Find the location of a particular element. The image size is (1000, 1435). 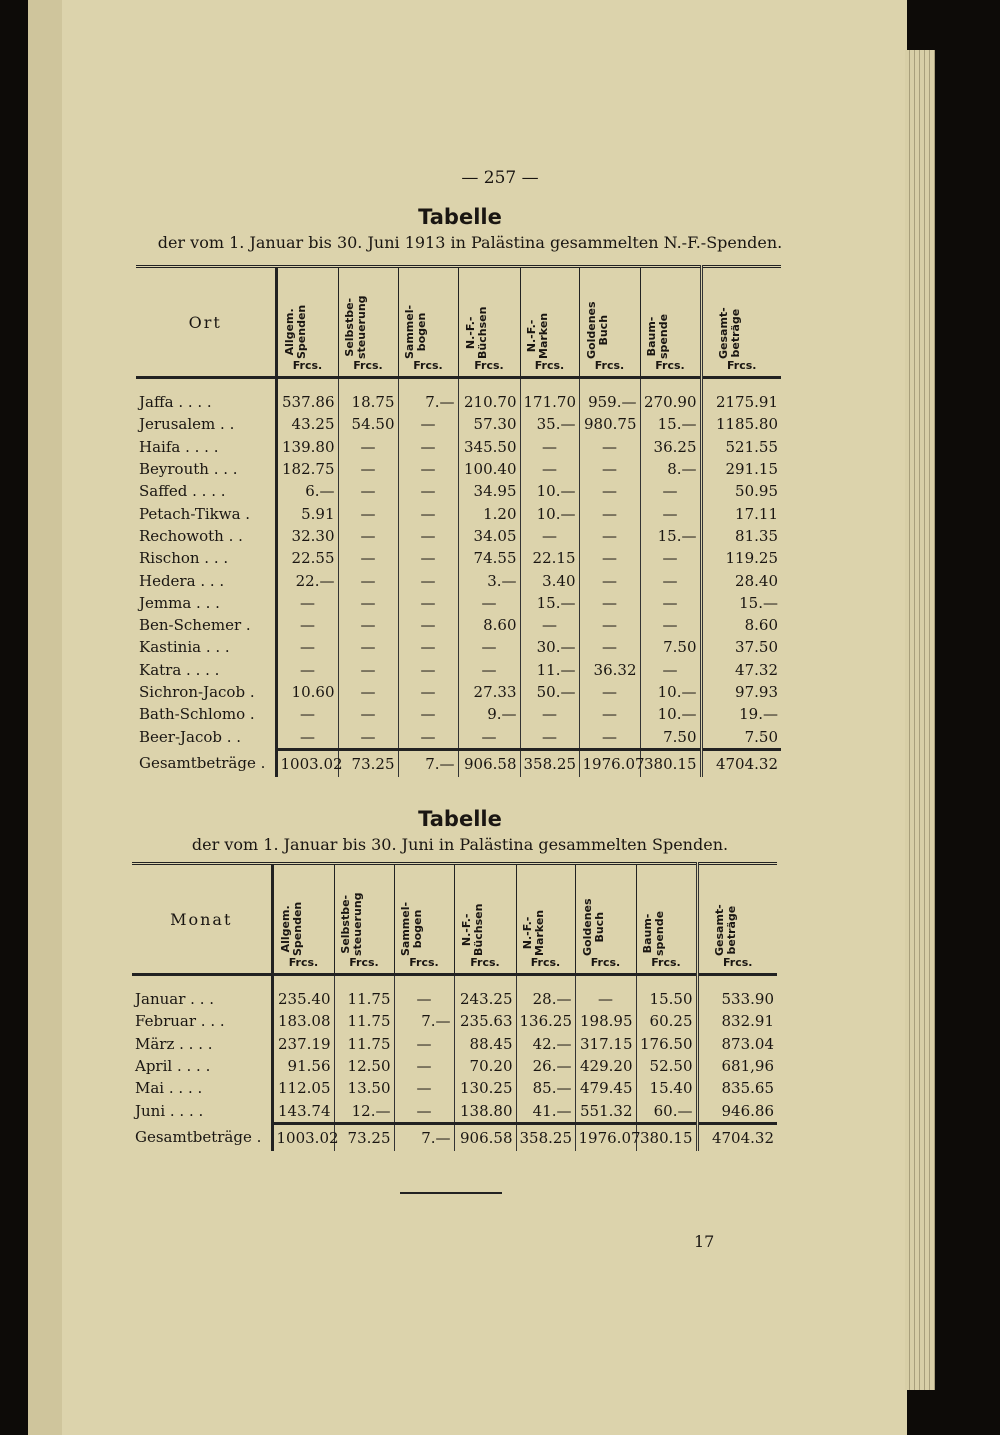

row-label: Jaffa . . . . is located at coordinates (175, 402).